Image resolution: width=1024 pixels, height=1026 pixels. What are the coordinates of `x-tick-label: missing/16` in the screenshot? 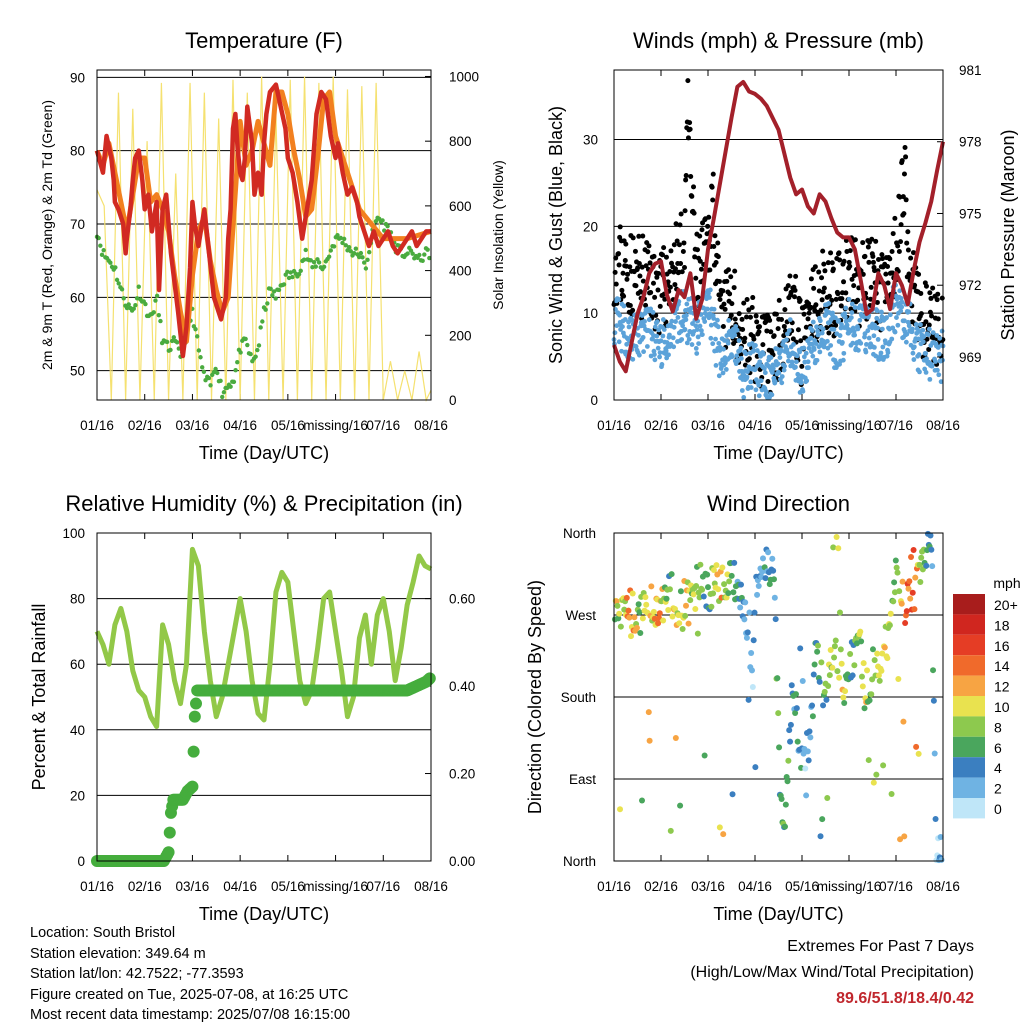 It's located at (335, 425).